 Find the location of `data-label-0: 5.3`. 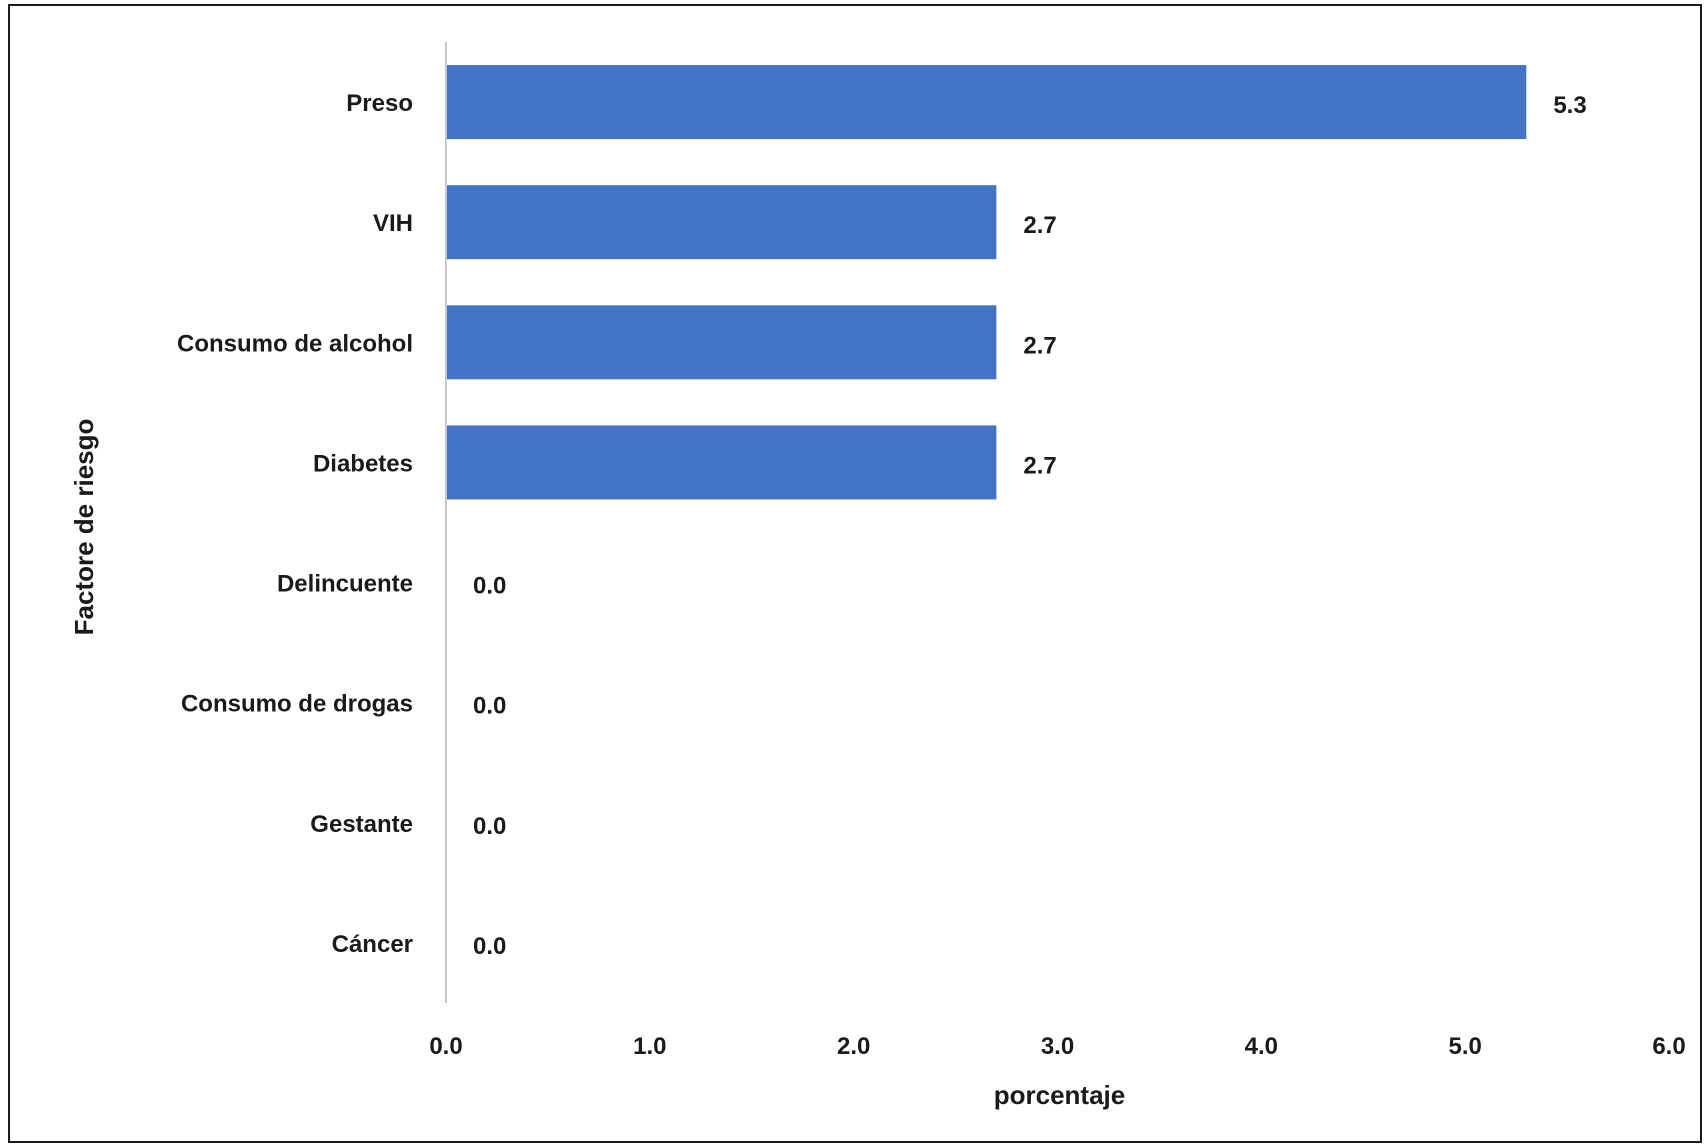

data-label-0: 5.3 is located at coordinates (1569, 105).